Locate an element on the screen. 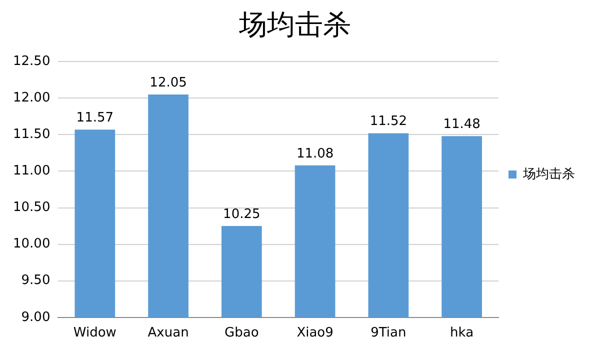 The image size is (600, 359). data-label: 11.08 is located at coordinates (315, 154).